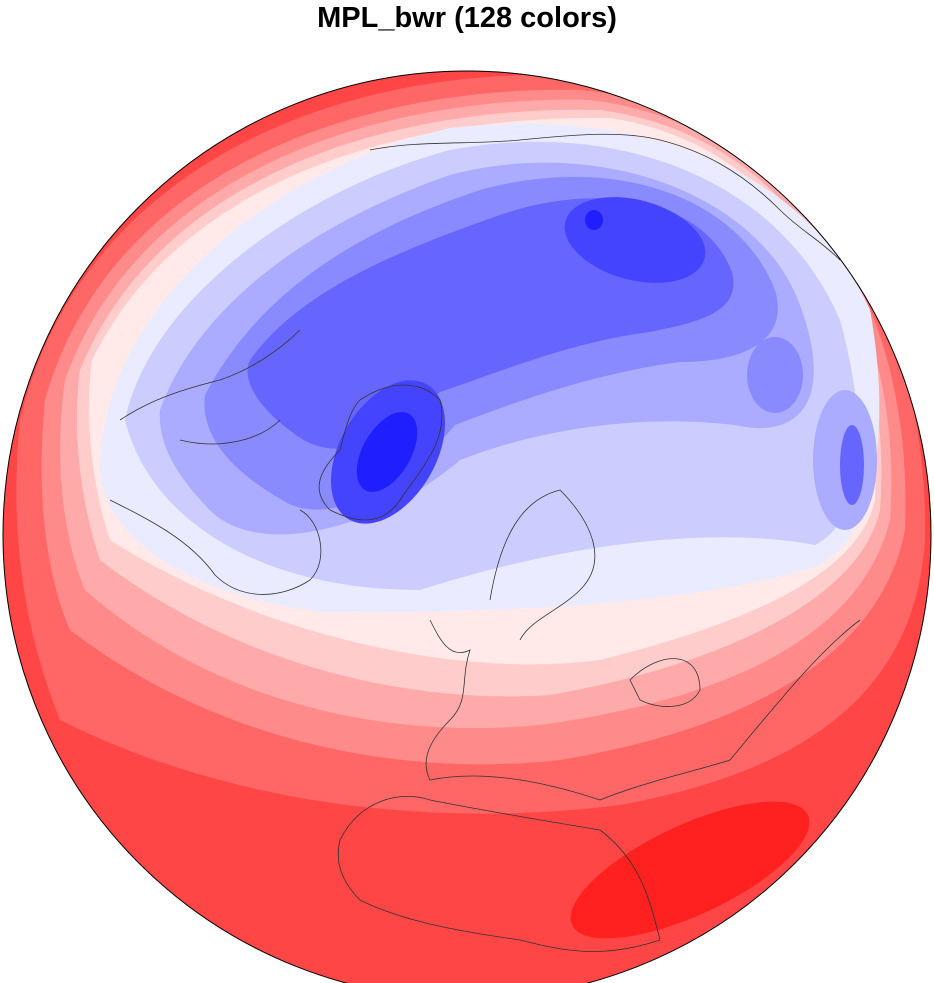  I want to click on band-mid-blue-east, so click(852, 465).